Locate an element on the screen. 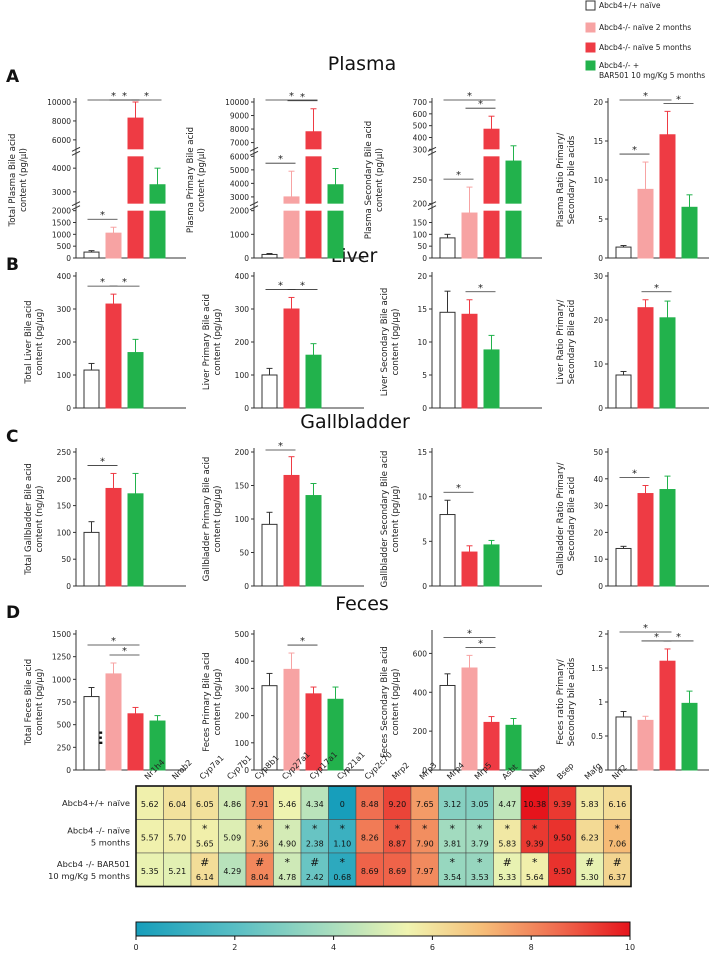 This screenshot has width=709, height=964. heatmap-value: 10.38 is located at coordinates (534, 804).